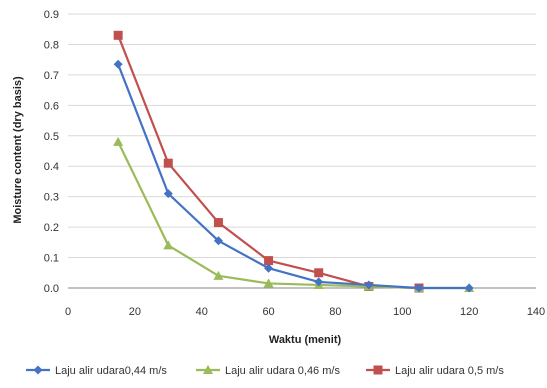  Describe the element at coordinates (282, 371) in the screenshot. I see `legend-label: Laju alir udara 0,46 m/s` at that location.